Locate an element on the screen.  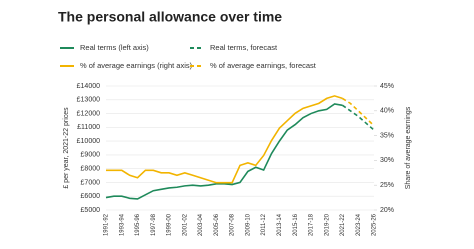
chart-title: The personal allowance over time is located at coordinates (170, 17).